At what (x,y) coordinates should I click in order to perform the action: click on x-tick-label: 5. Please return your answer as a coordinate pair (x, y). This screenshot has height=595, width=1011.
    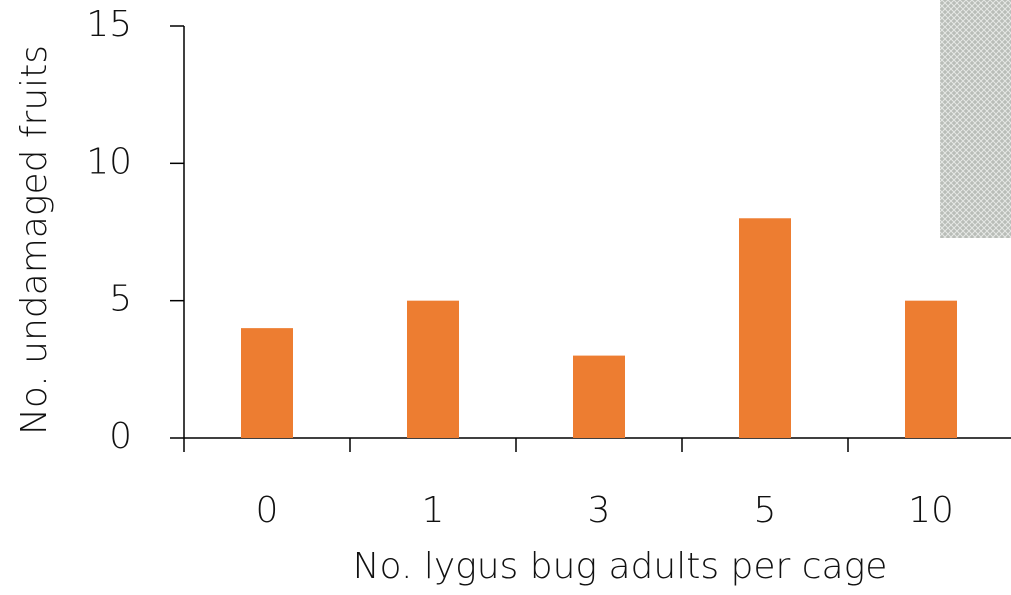
    Looking at the image, I should click on (765, 510).